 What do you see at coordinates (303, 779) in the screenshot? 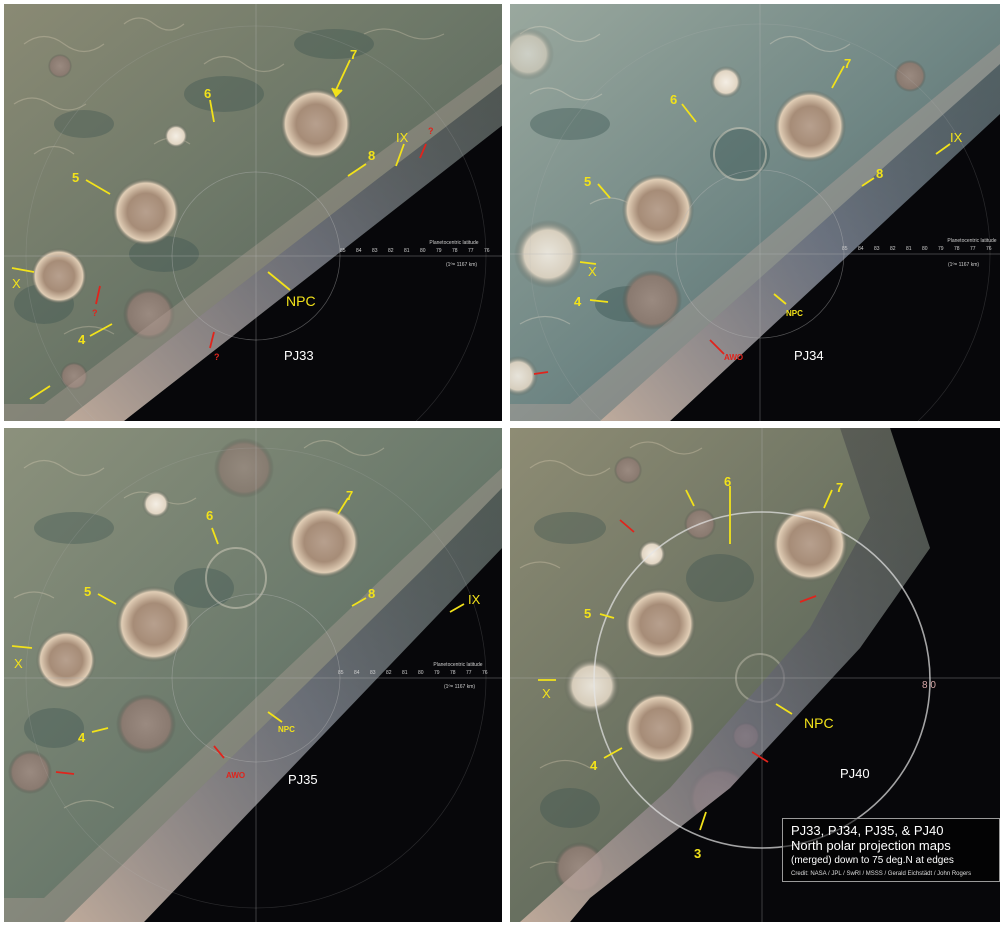
I see `panel-title: PJ35` at bounding box center [303, 779].